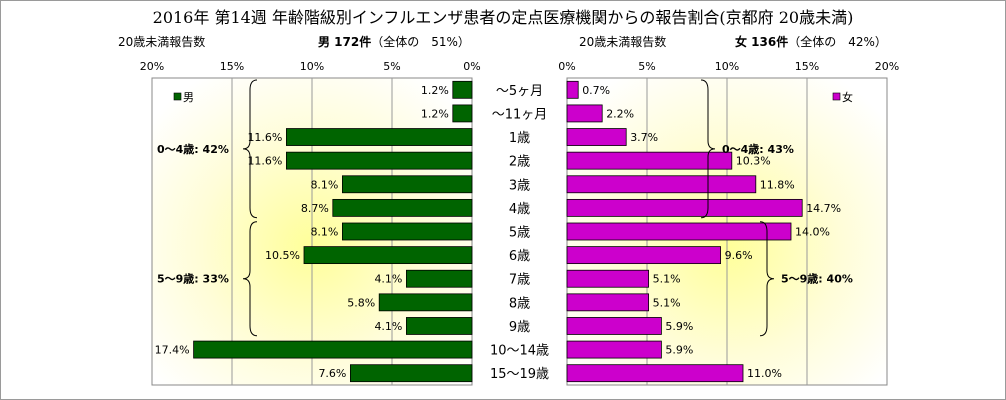 The width and height of the screenshot is (1006, 400). Describe the element at coordinates (282, 255) in the screenshot. I see `male-value-label: 10.5%` at that location.